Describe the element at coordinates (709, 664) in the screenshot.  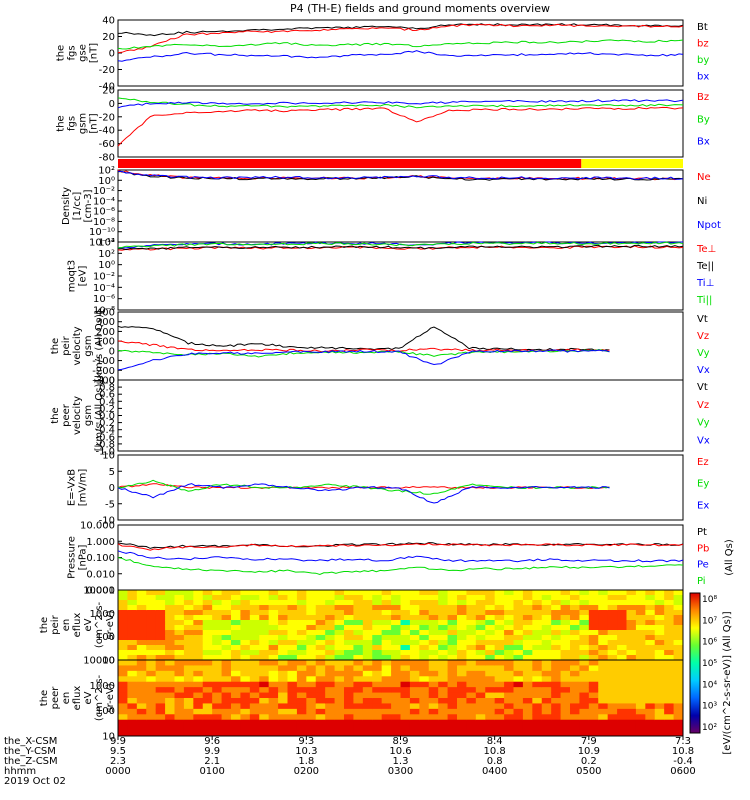
I see `colorbar-tick-label: 10⁵` at that location.